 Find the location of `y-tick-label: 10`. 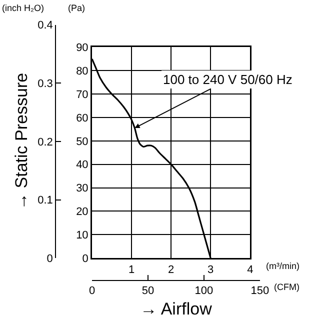

y-tick-label: 10 is located at coordinates (82, 235).